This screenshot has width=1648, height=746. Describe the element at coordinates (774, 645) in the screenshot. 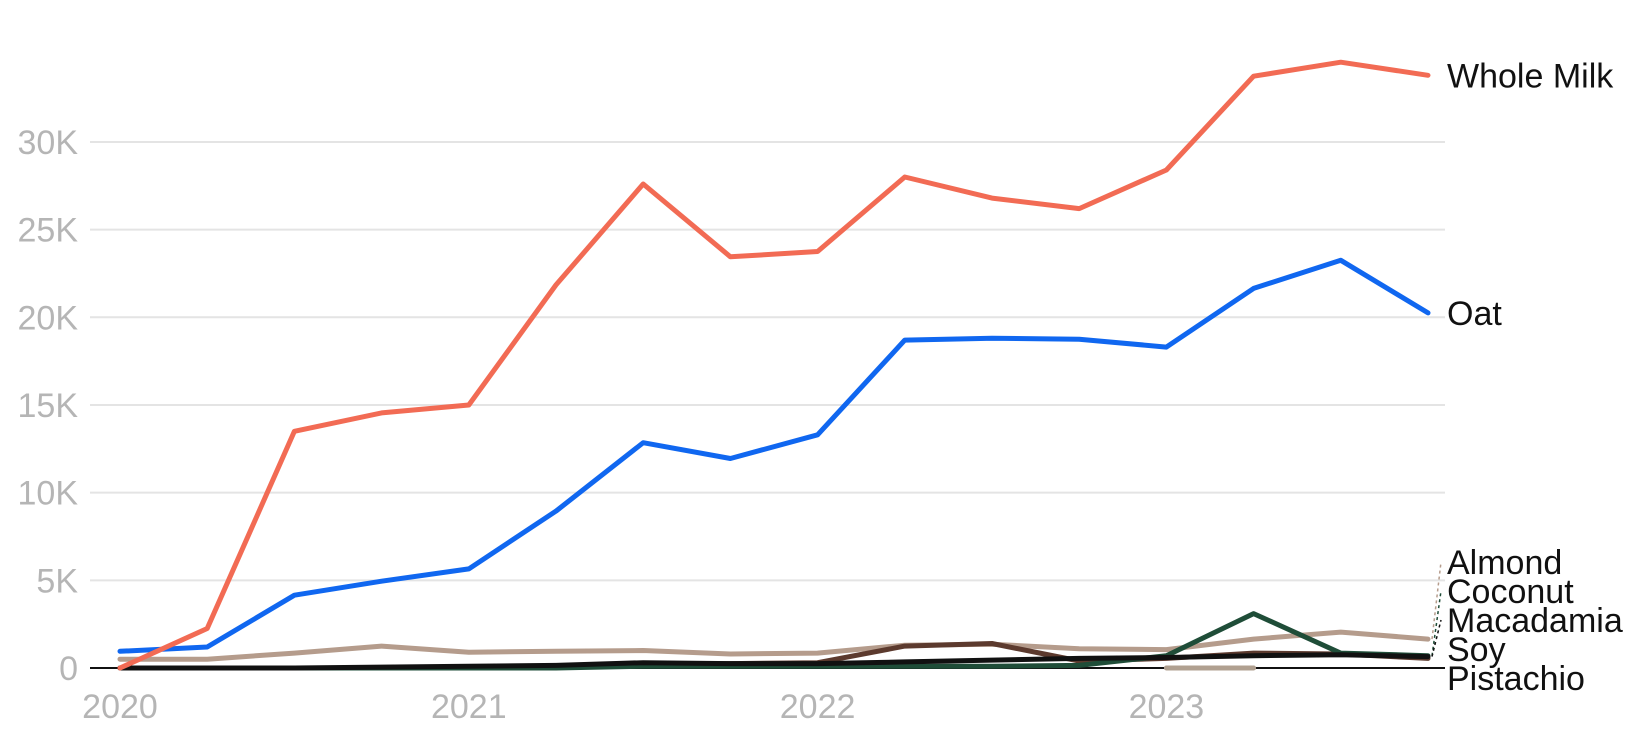

I see `series-line-almond` at that location.